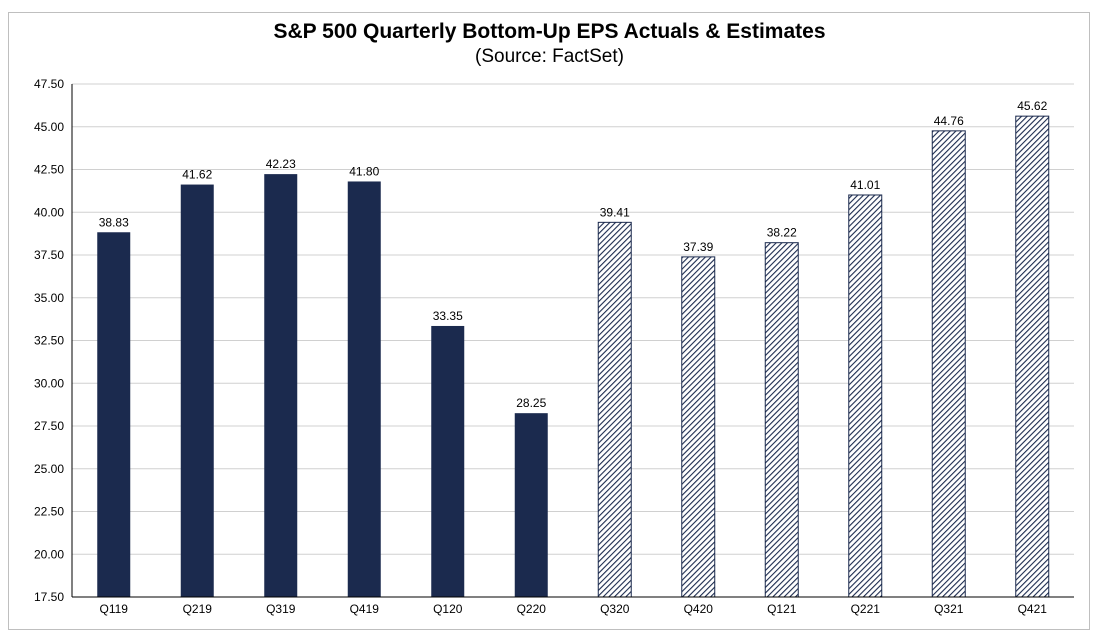 This screenshot has width=1099, height=641. I want to click on data-label: 44.76, so click(949, 121).